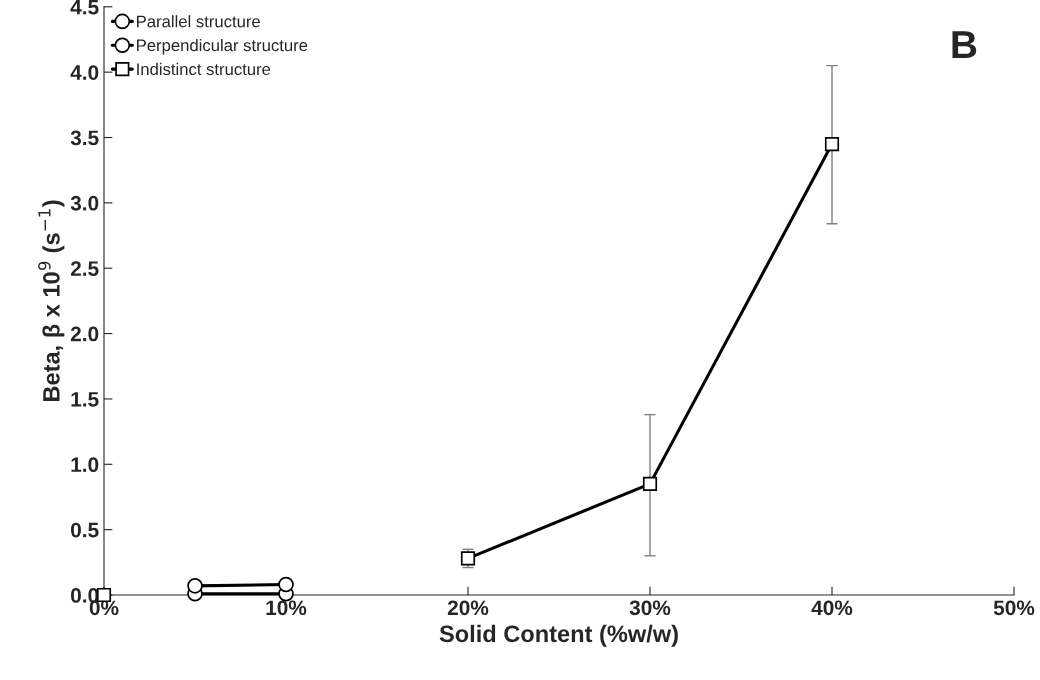  What do you see at coordinates (85, 399) in the screenshot?
I see `y-tick-label: 1.5` at bounding box center [85, 399].